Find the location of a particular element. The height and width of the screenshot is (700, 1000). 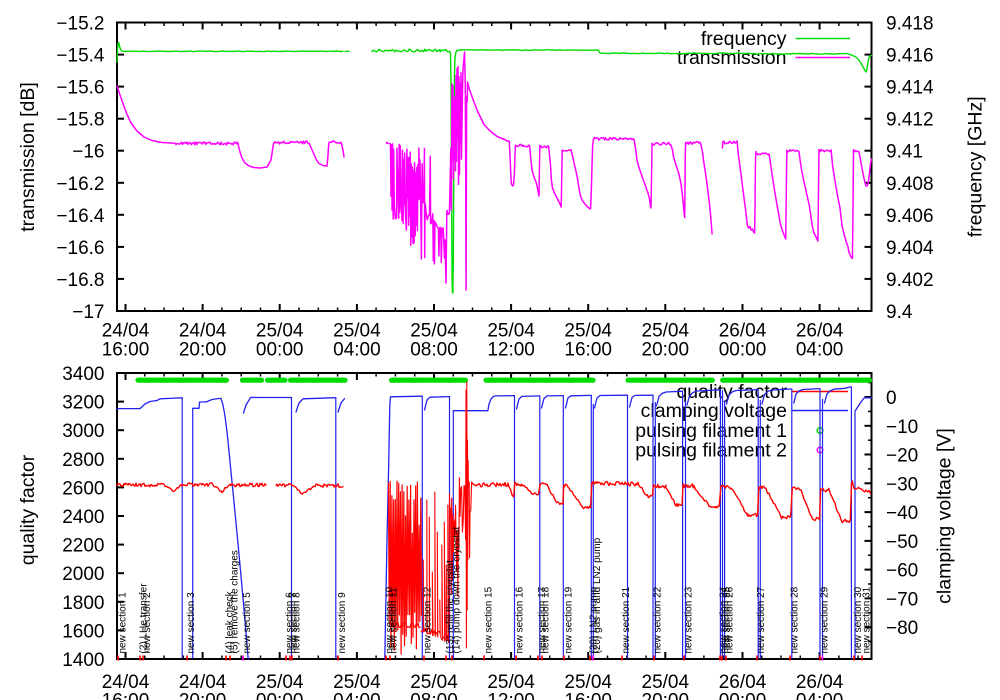

svg-text: new section 15 is located at coordinates (489, 619).